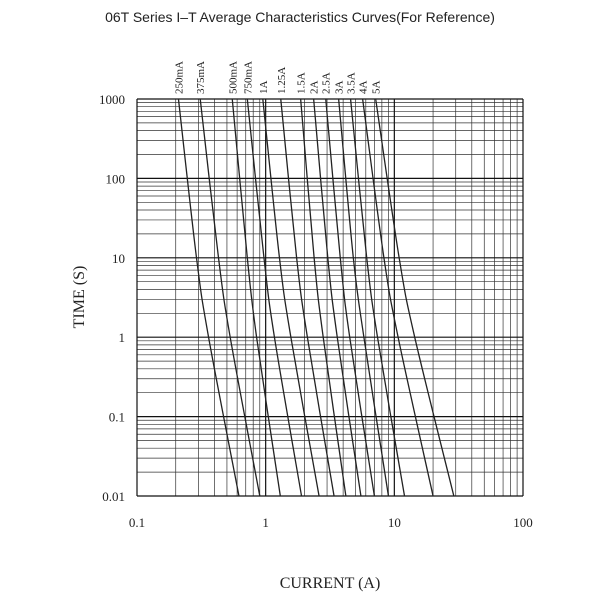 This screenshot has height=600, width=600. I want to click on x-axis-label: CURRENT (A), so click(330, 583).